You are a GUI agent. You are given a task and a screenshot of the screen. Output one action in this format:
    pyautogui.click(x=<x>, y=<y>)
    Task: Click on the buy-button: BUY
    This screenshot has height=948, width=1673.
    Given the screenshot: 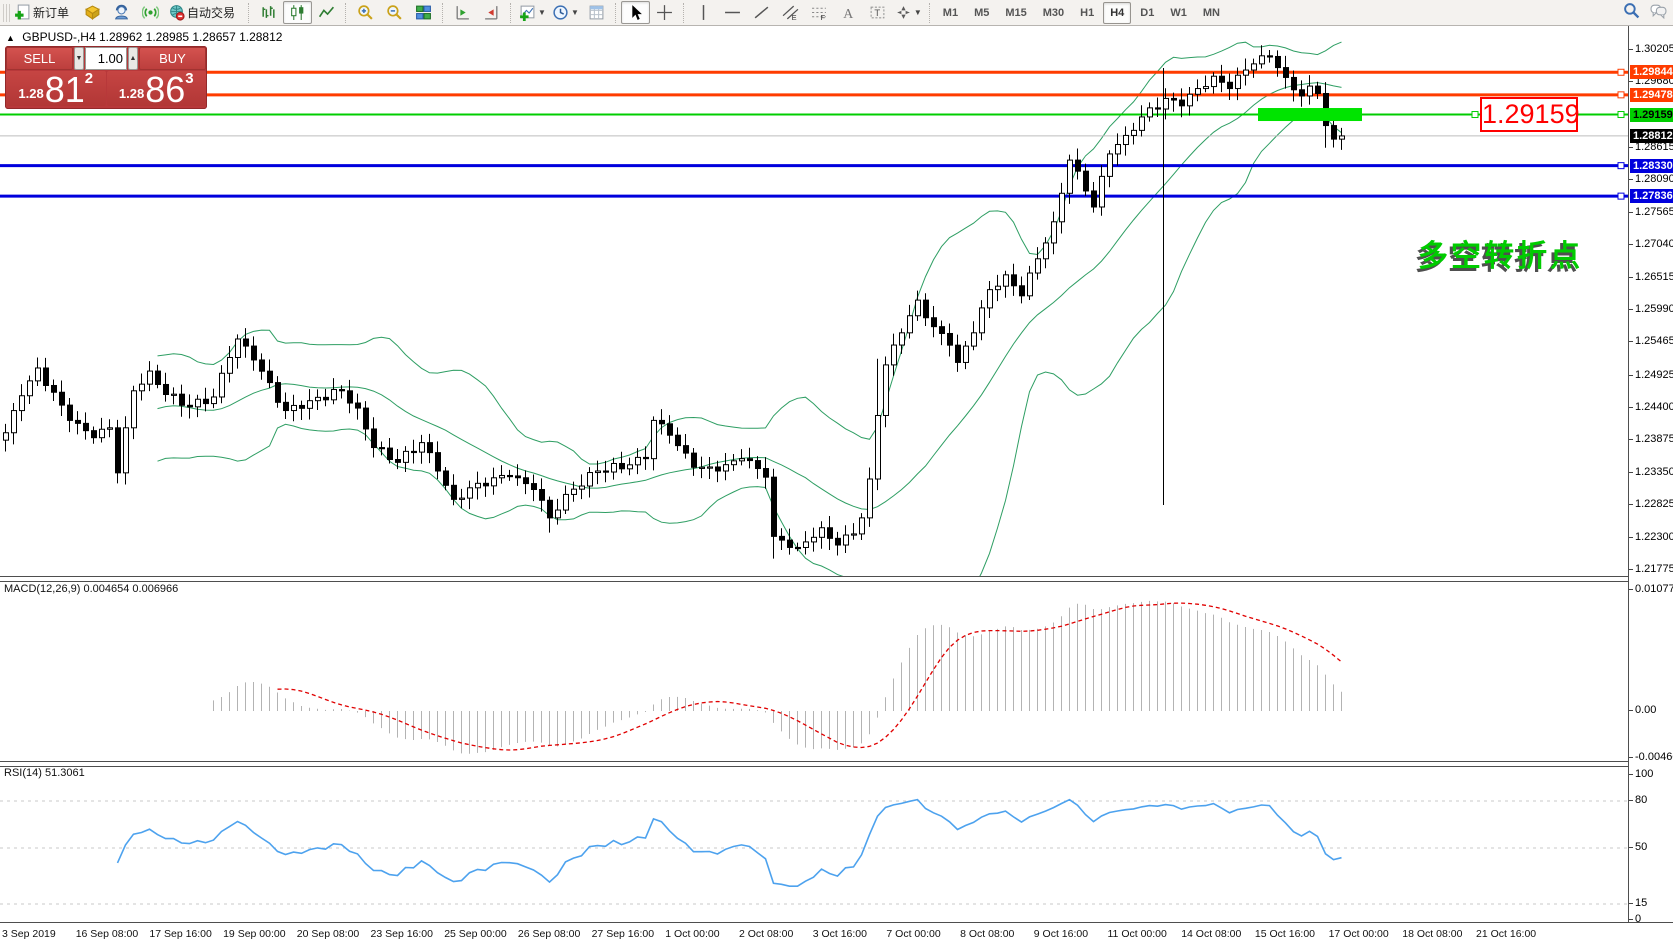 What is the action you would take?
    pyautogui.click(x=172, y=58)
    